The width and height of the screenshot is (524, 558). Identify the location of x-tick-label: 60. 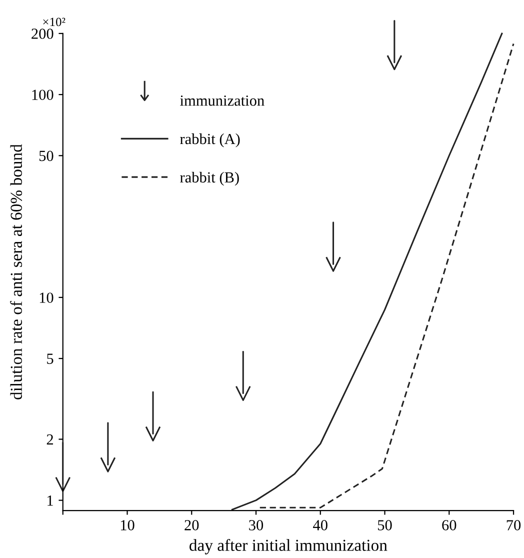
(449, 525).